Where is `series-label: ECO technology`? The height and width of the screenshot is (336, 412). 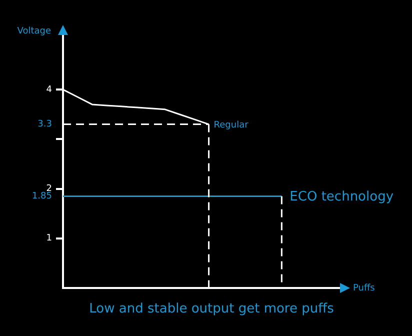 series-label: ECO technology is located at coordinates (342, 197).